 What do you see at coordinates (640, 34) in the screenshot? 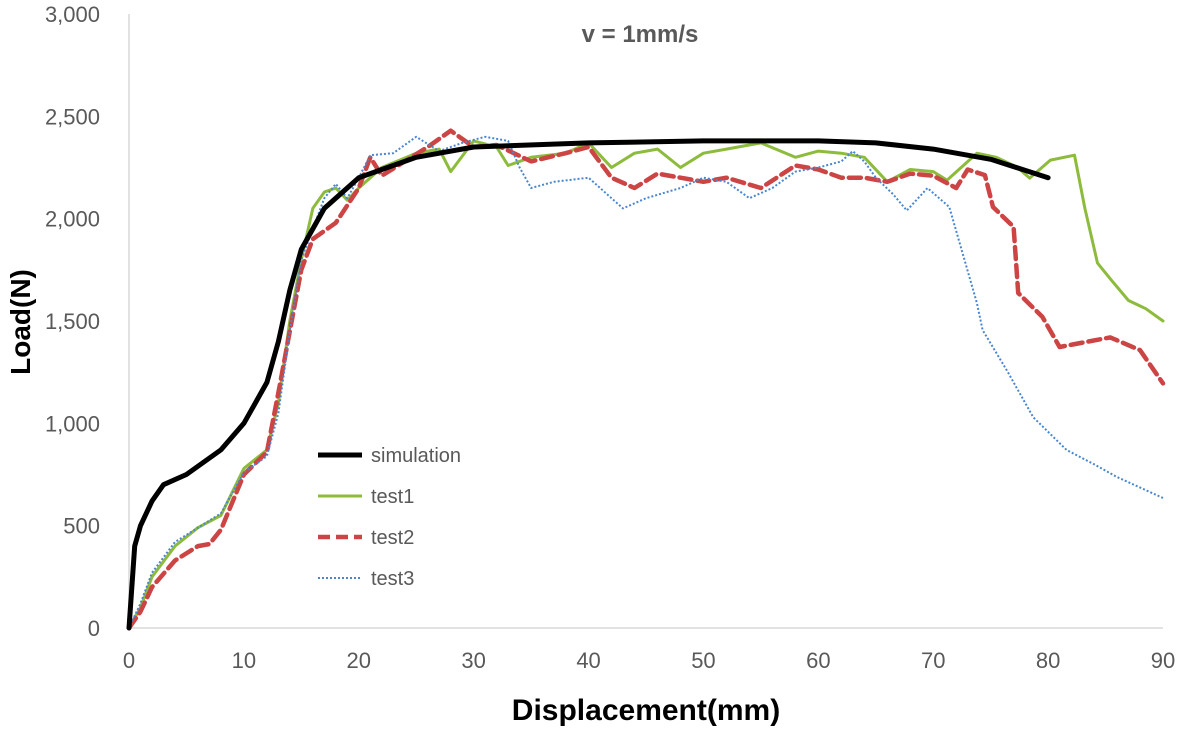
I see `chart-title: v = 1mm/s` at bounding box center [640, 34].